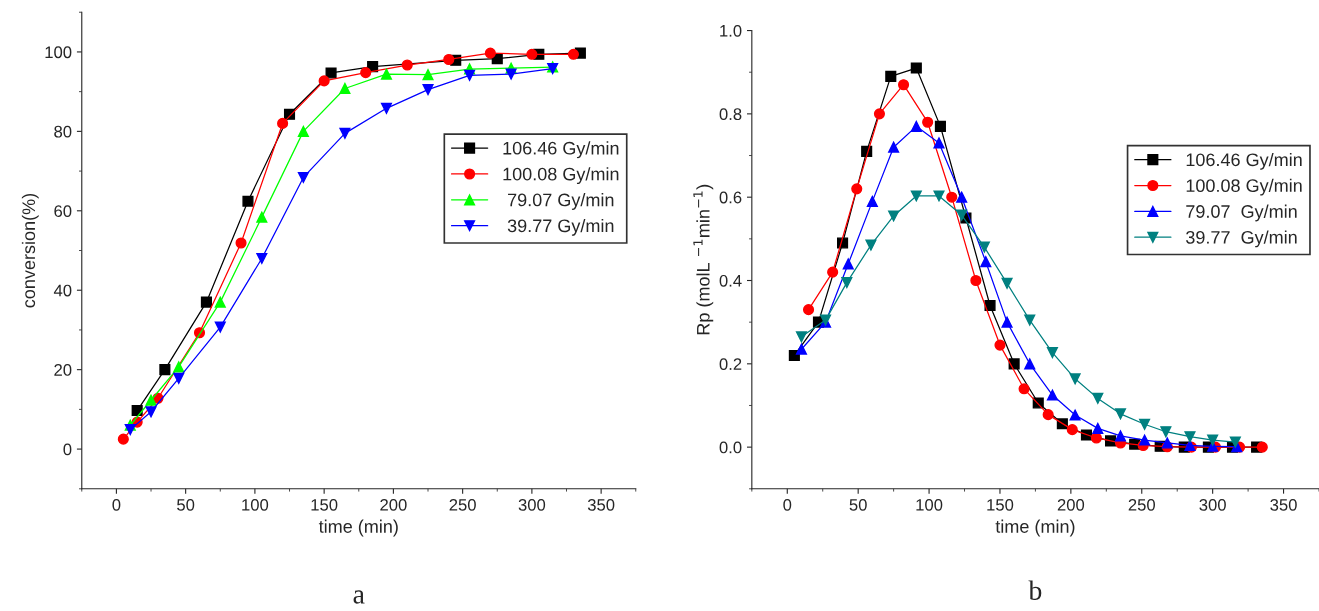 The width and height of the screenshot is (1319, 611). I want to click on y-tick-label: 80, so click(63, 131).